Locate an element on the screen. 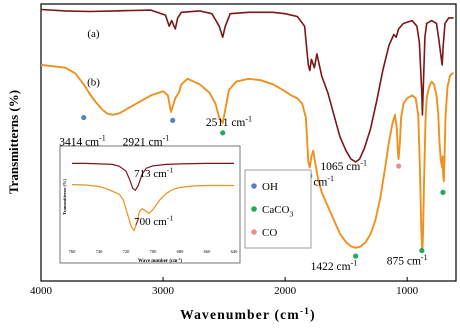 The image size is (460, 329). marker-co is located at coordinates (399, 166).